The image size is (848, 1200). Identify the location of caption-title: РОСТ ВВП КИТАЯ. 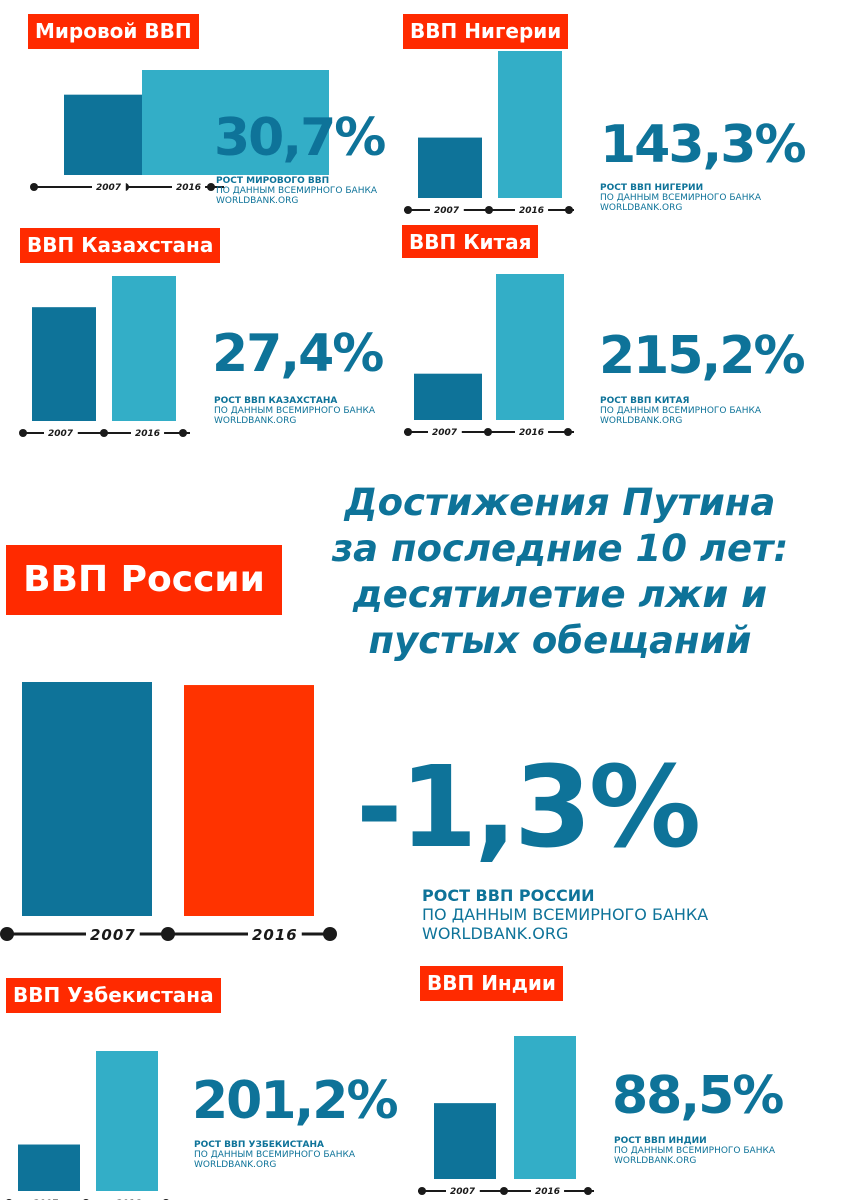
(645, 401).